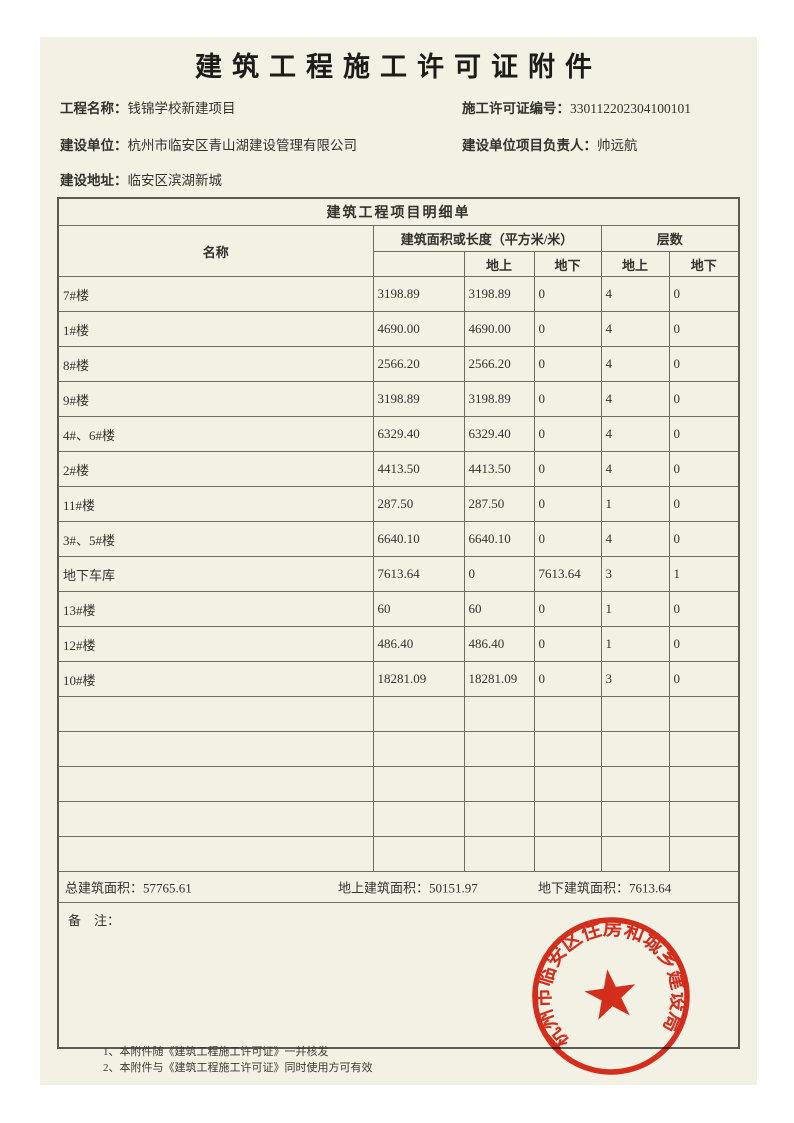 Image resolution: width=794 pixels, height=1123 pixels. I want to click on cell-above_area: 18281.09, so click(499, 679).